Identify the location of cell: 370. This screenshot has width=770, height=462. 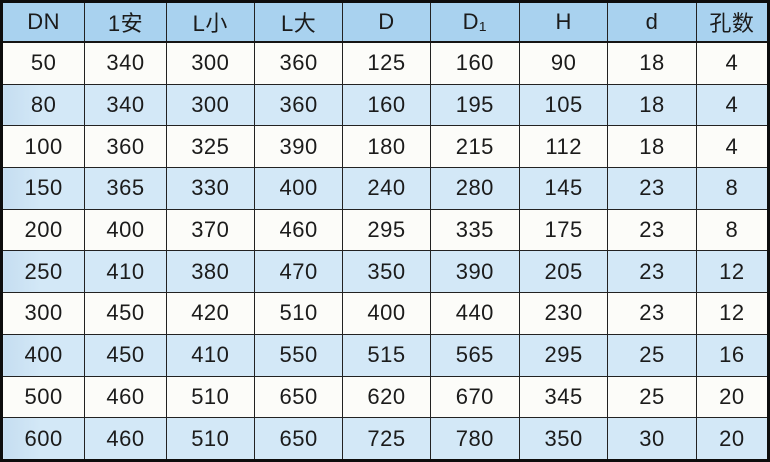
(210, 230).